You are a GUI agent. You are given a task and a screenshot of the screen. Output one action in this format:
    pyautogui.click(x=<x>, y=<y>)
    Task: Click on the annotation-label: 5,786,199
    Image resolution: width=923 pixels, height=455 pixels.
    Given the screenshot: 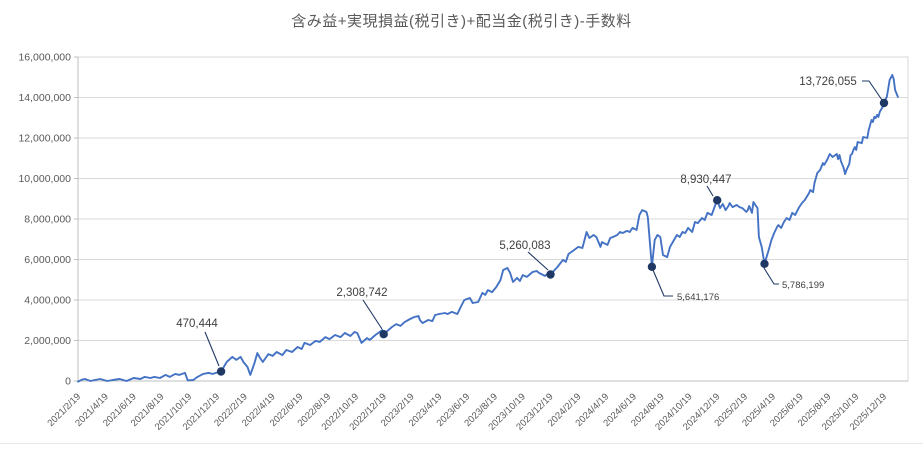 What is the action you would take?
    pyautogui.click(x=803, y=285)
    